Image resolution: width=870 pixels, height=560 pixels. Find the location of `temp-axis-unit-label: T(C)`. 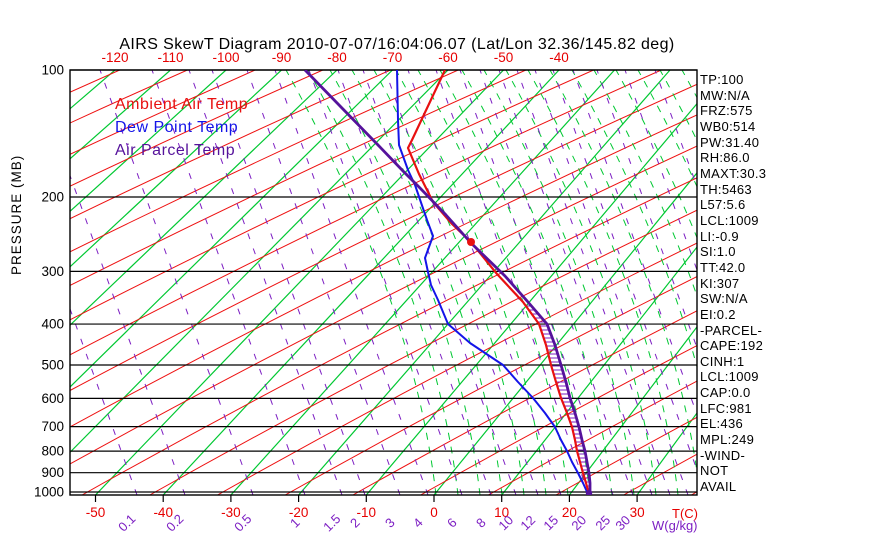

temp-axis-unit-label: T(C) is located at coordinates (685, 513).